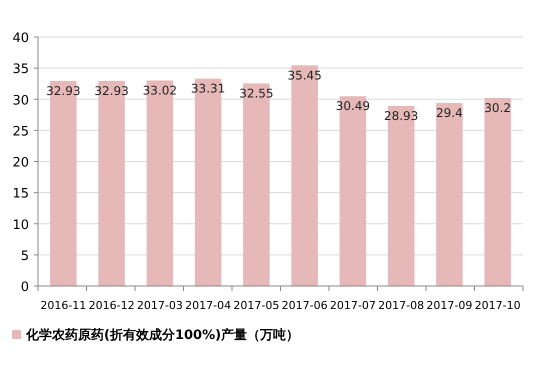 The width and height of the screenshot is (551, 369). Describe the element at coordinates (24, 256) in the screenshot. I see `y-tick-label: 5` at that location.